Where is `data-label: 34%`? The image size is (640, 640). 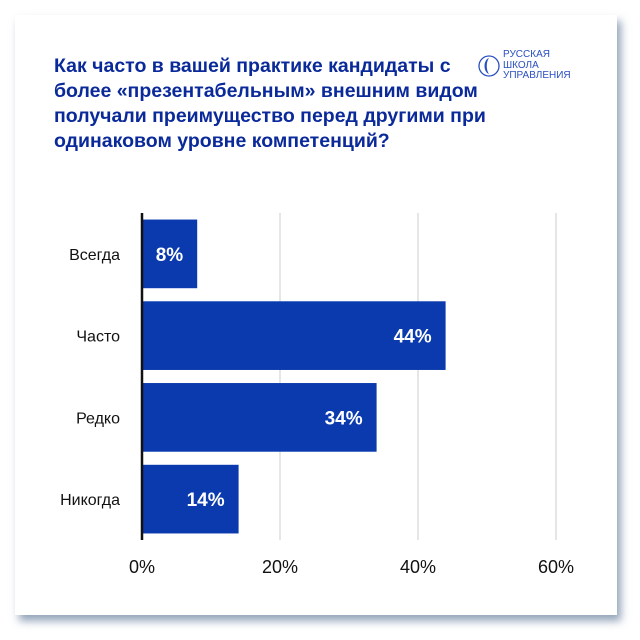
data-label: 34% is located at coordinates (344, 418).